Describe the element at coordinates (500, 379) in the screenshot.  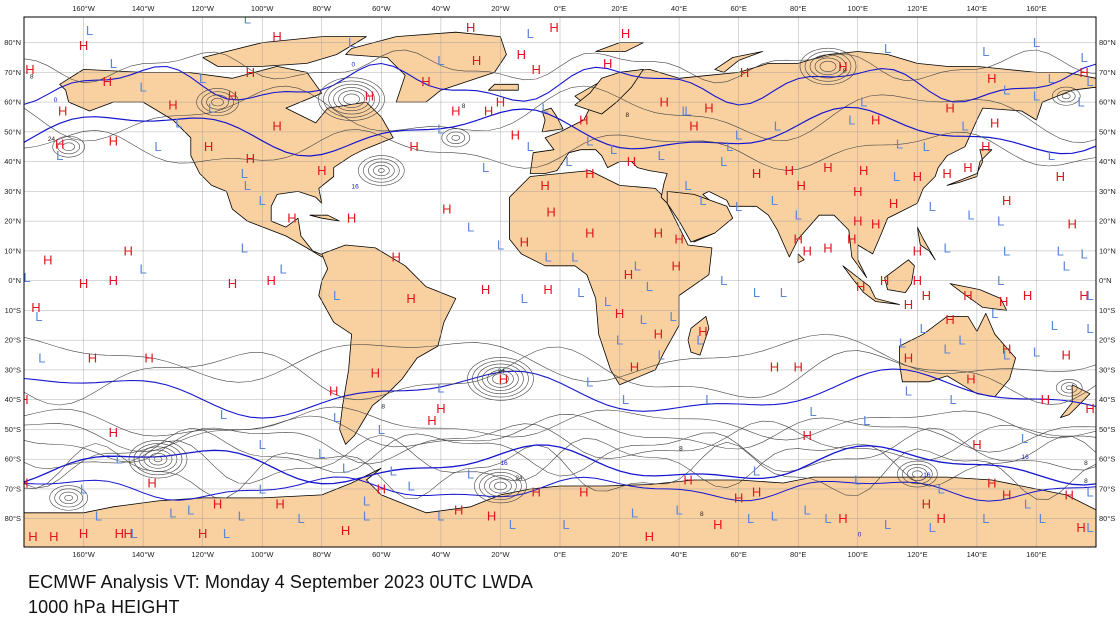
I see `anticyclone-contour` at that location.